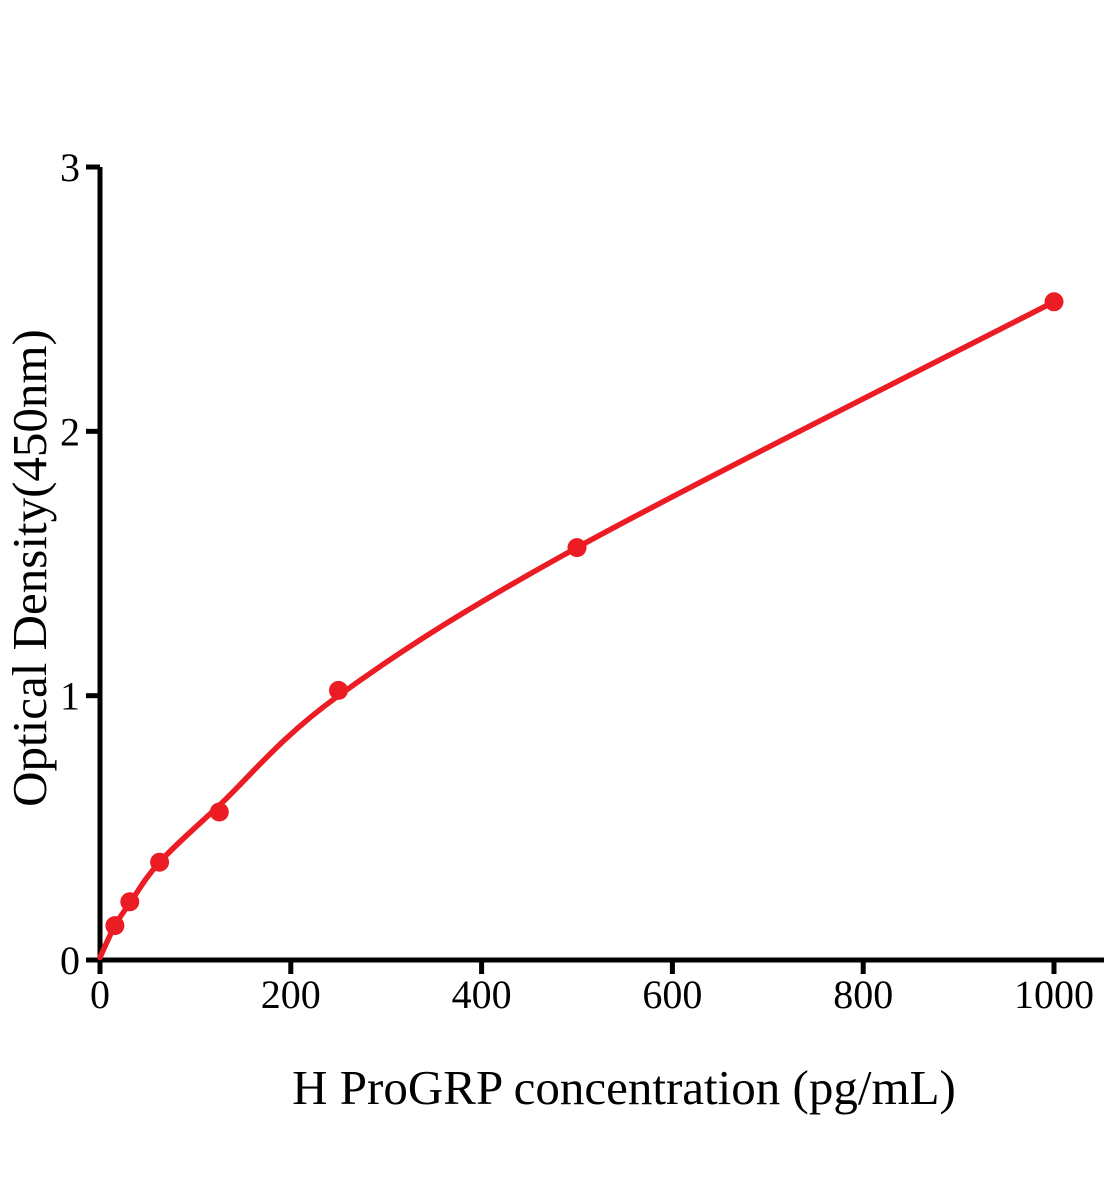  I want to click on y-tick-label: 0, so click(70, 960).